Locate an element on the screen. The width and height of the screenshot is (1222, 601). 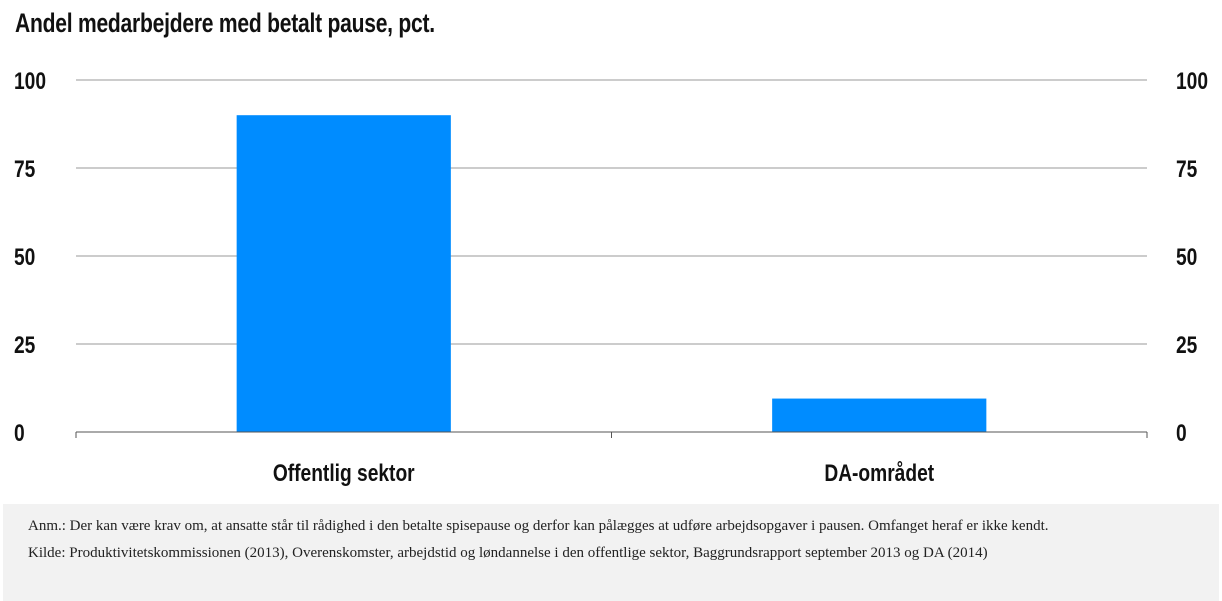
y-tick-label-right: 0 is located at coordinates (1181, 433).